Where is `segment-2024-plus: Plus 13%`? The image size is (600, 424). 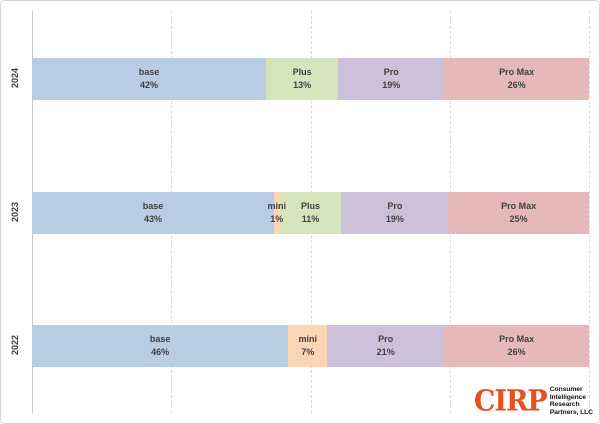
segment-2024-plus: Plus 13% is located at coordinates (302, 79).